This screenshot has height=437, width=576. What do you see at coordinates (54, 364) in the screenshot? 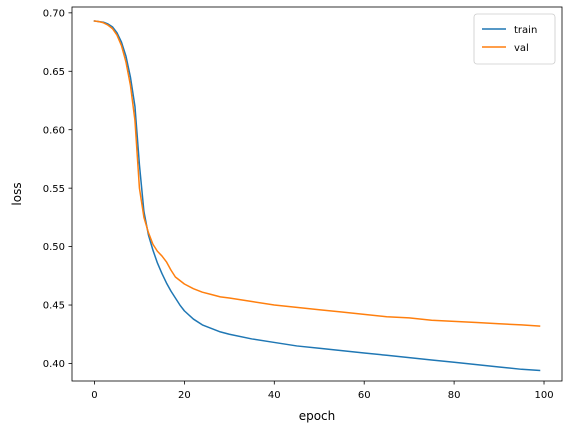
I see `y-tick-label: 0.40` at bounding box center [54, 364].